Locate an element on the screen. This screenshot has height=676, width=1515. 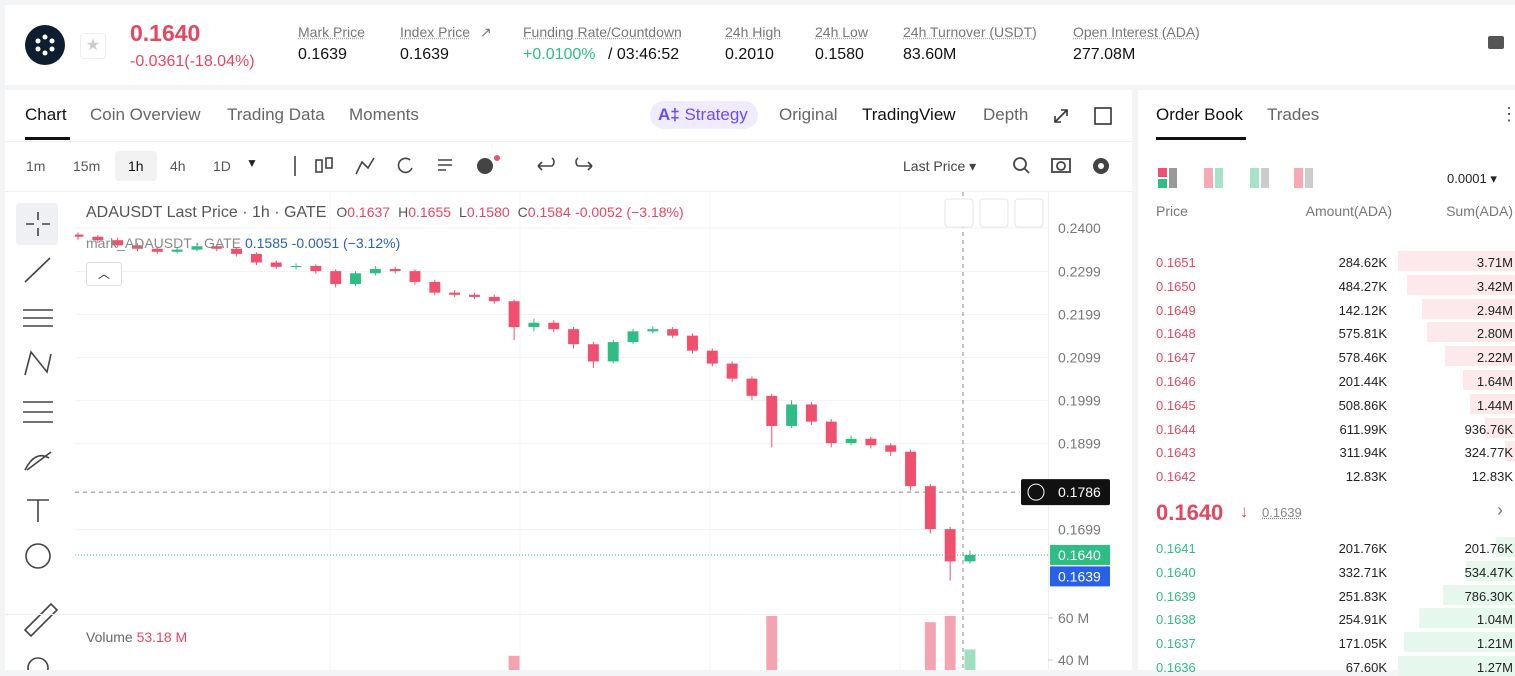
interval: 1h is located at coordinates (136, 166).